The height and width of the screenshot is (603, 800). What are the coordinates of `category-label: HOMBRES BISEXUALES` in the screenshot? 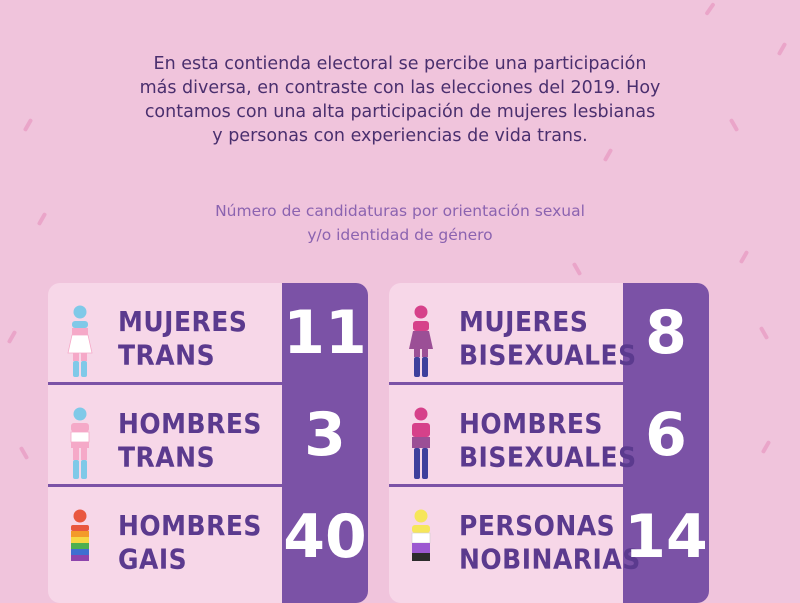 It's located at (548, 440).